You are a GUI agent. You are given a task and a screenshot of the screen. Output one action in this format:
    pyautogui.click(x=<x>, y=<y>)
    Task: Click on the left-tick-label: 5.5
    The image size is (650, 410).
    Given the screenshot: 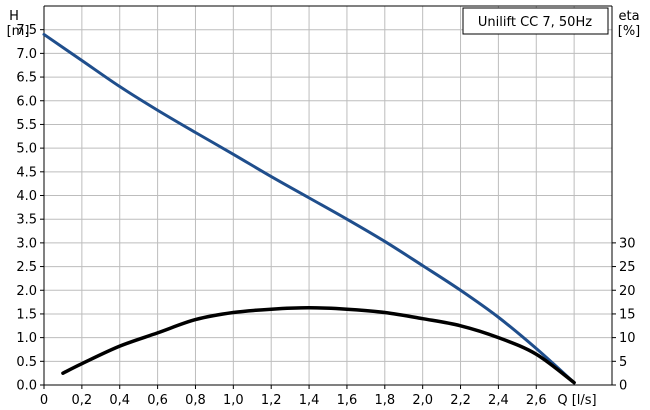 What is the action you would take?
    pyautogui.click(x=26, y=125)
    